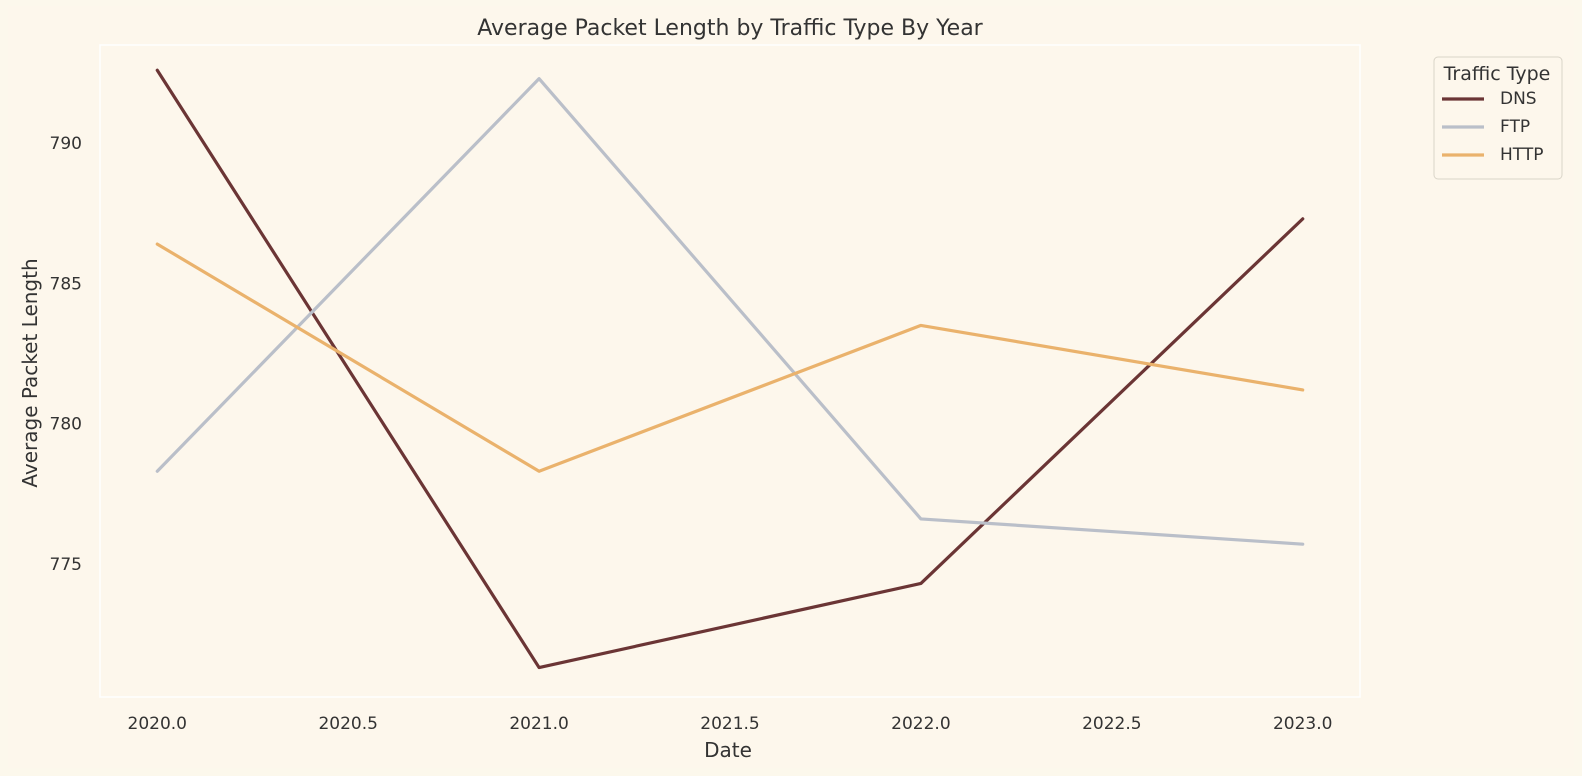 The width and height of the screenshot is (1582, 781). I want to click on x-tick-label: 2022.5, so click(1111, 724).